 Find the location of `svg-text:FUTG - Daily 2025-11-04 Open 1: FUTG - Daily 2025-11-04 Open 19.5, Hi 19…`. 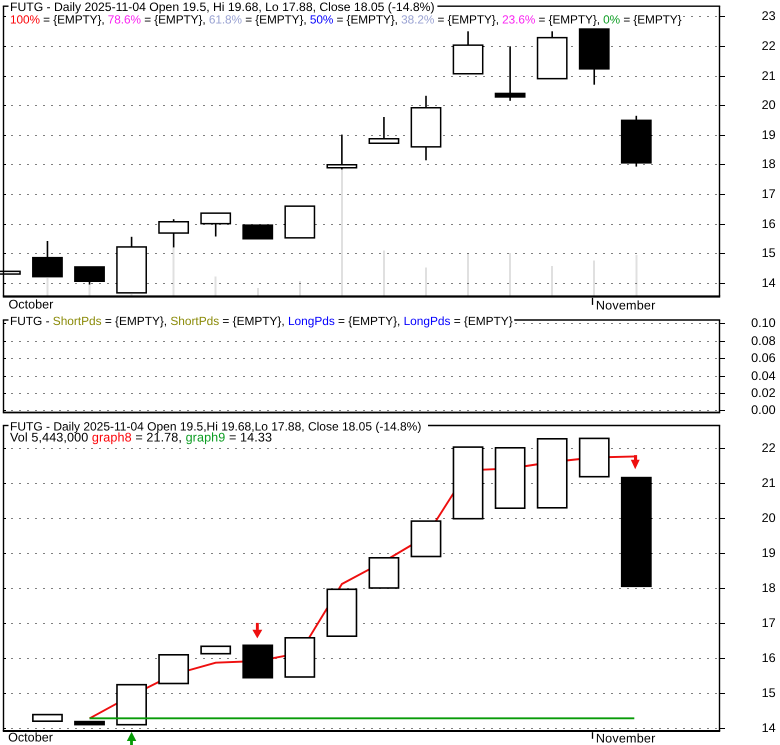

svg-text:FUTG - Daily 2025-11-04 Open 1: FUTG - Daily 2025-11-04 Open 19.5, Hi 19… is located at coordinates (222, 7).